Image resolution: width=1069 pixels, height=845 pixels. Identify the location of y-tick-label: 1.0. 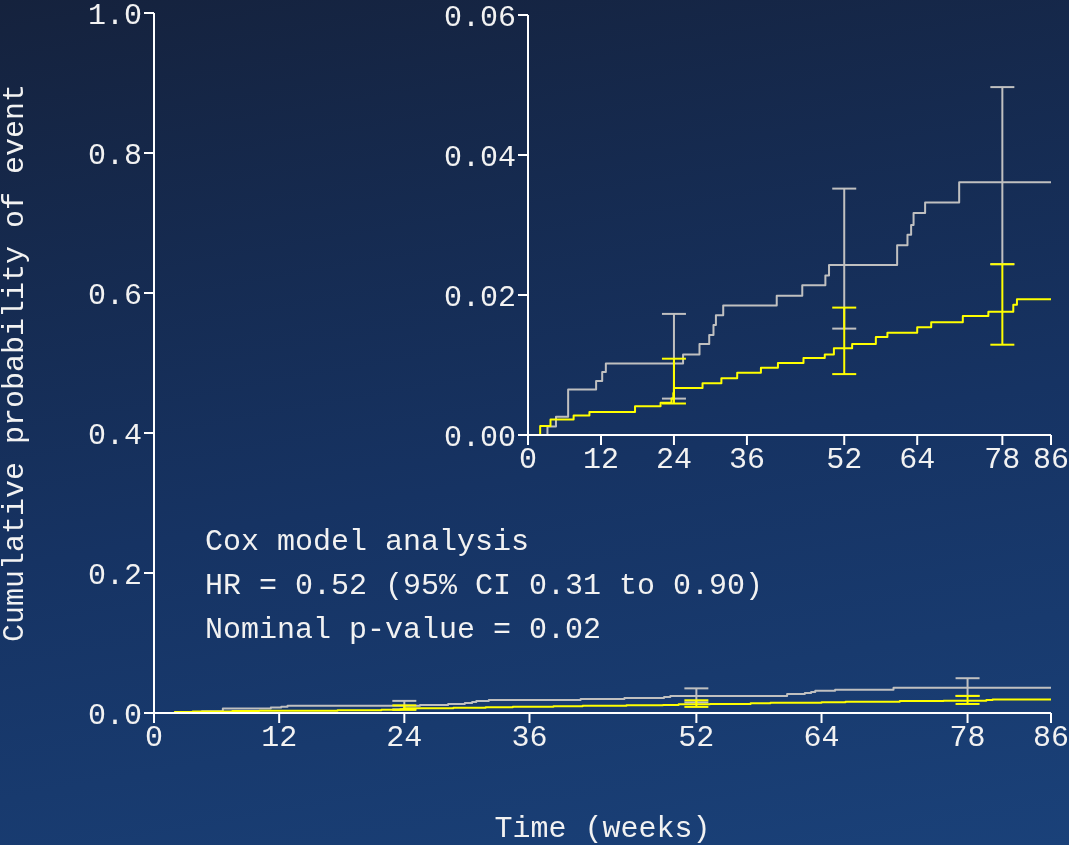
(114, 16).